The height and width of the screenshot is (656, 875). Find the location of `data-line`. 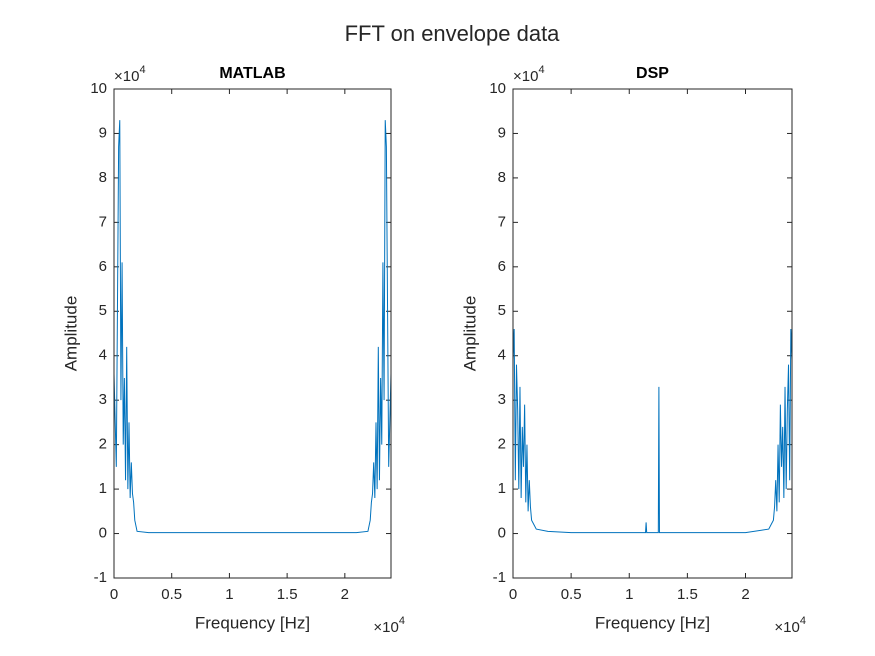

data-line is located at coordinates (652, 431).